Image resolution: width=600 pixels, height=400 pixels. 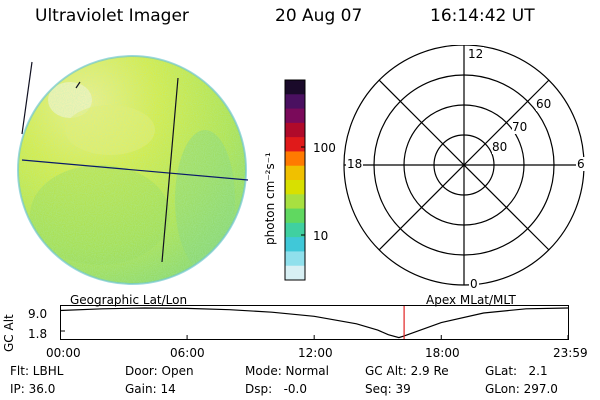 What do you see at coordinates (570, 353) in the screenshot?
I see `orbit-xtick-4: 23:59` at bounding box center [570, 353].